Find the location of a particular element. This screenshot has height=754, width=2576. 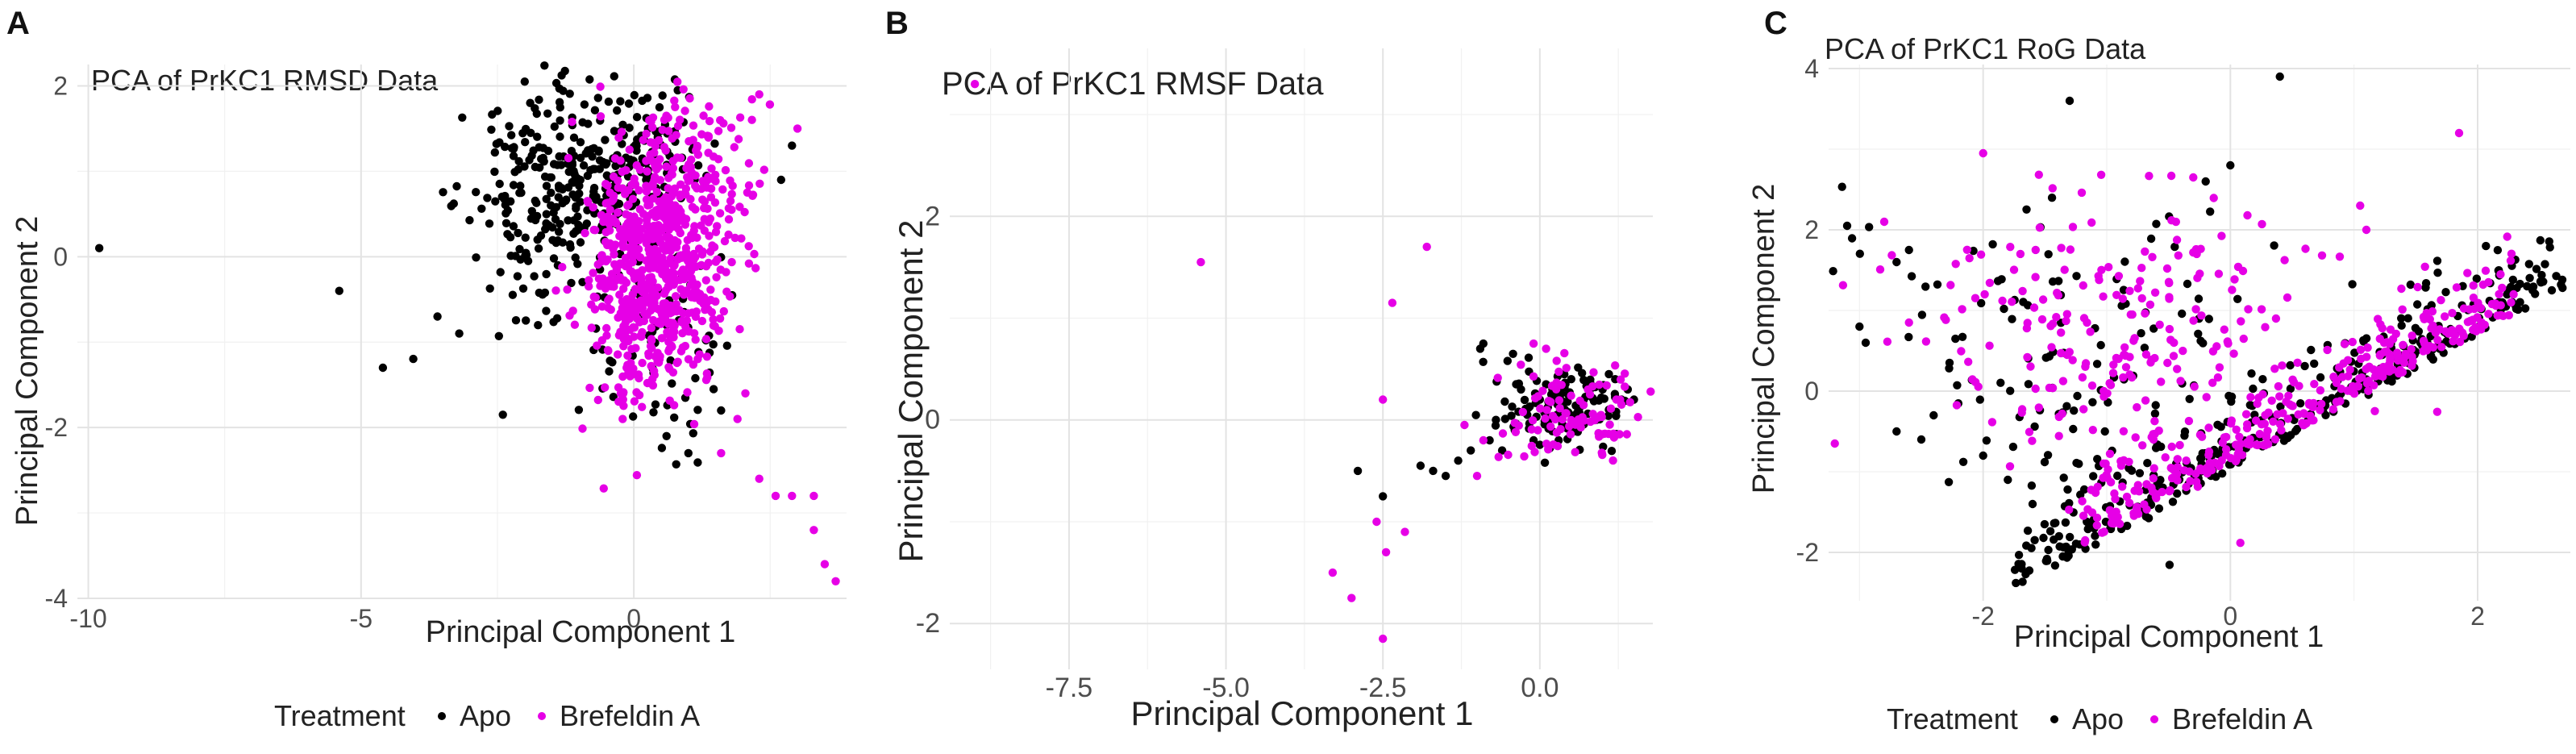

panel-a-x-tick-label: -10 is located at coordinates (88, 618).